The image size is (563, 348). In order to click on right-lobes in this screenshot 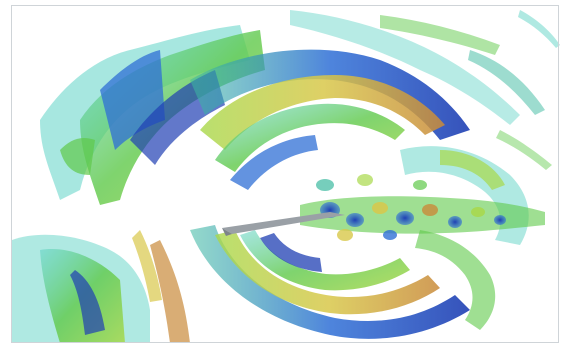, I will do `click(464, 238)`.